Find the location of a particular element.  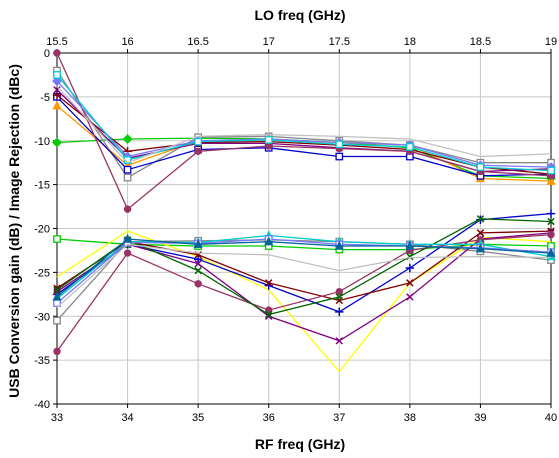

y-tick-label: 0 is located at coordinates (47, 54).